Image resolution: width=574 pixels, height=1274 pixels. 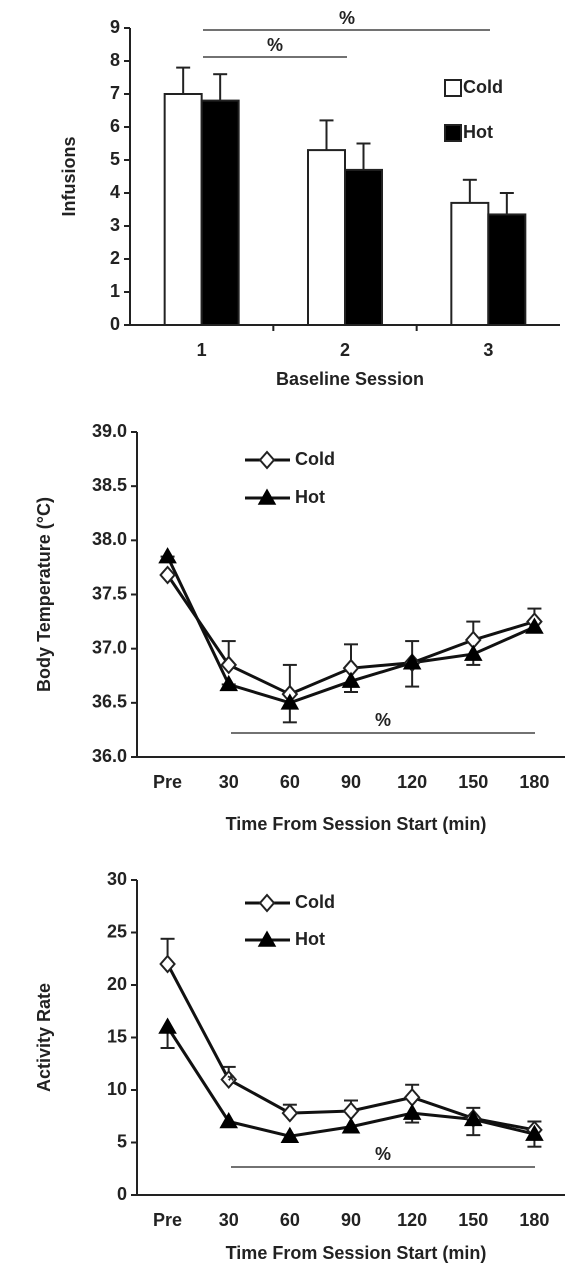 I want to click on y-tick-label: 37.5, so click(x=109, y=593).